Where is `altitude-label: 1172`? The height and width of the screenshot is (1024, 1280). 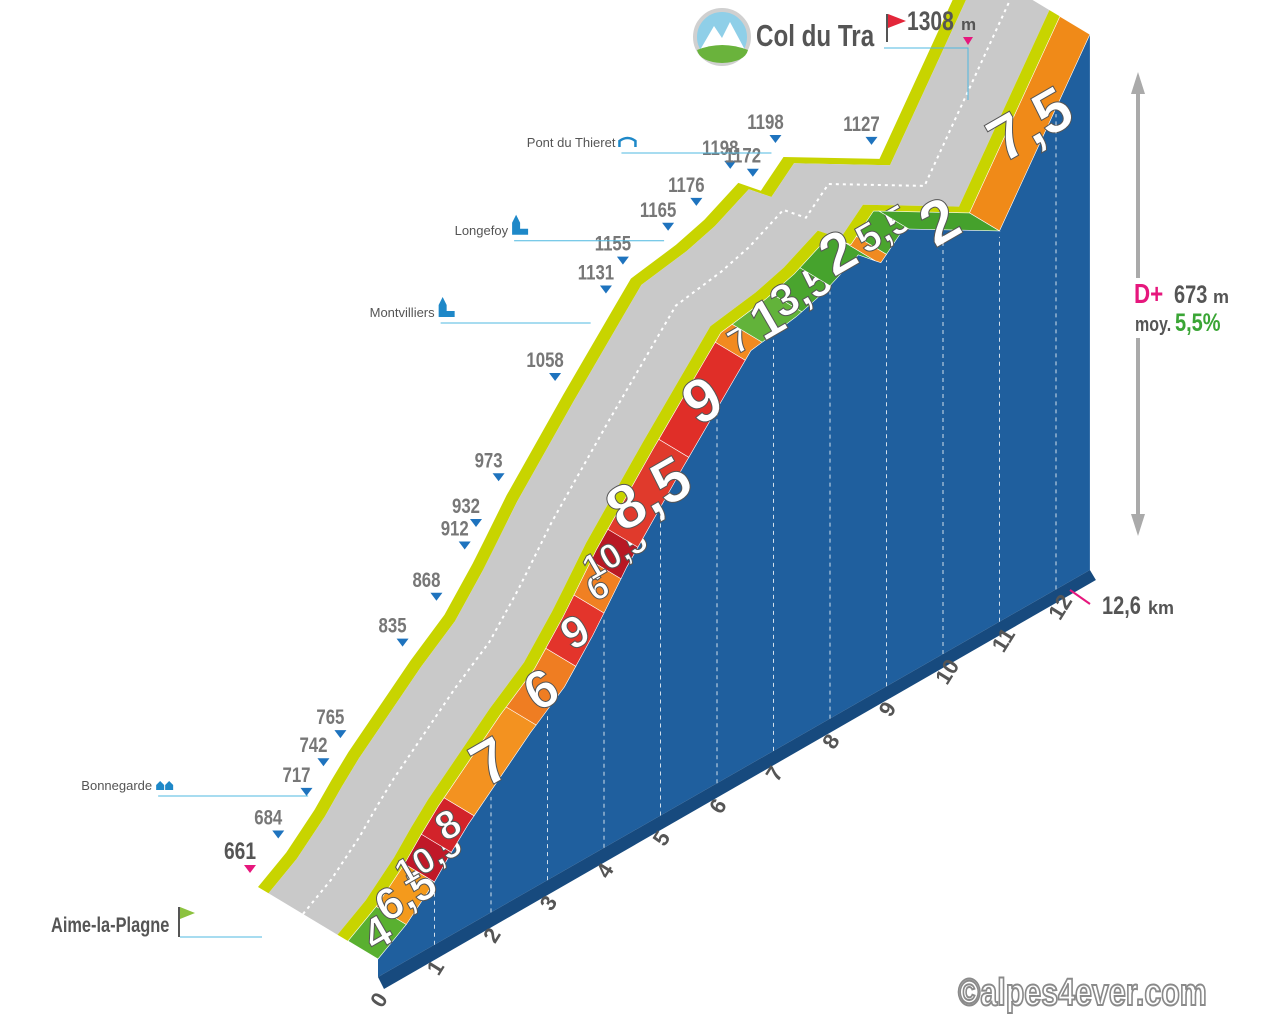
altitude-label: 1172 is located at coordinates (743, 156).